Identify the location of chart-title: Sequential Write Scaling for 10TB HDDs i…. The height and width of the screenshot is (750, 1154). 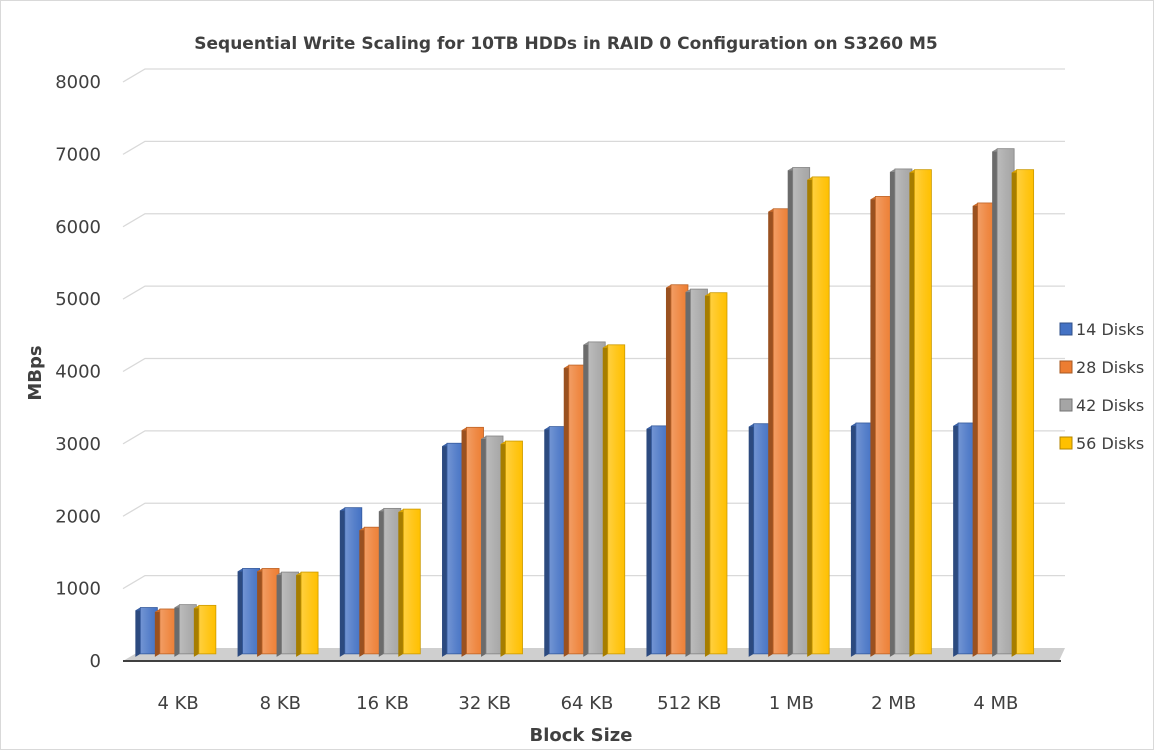
(565, 44).